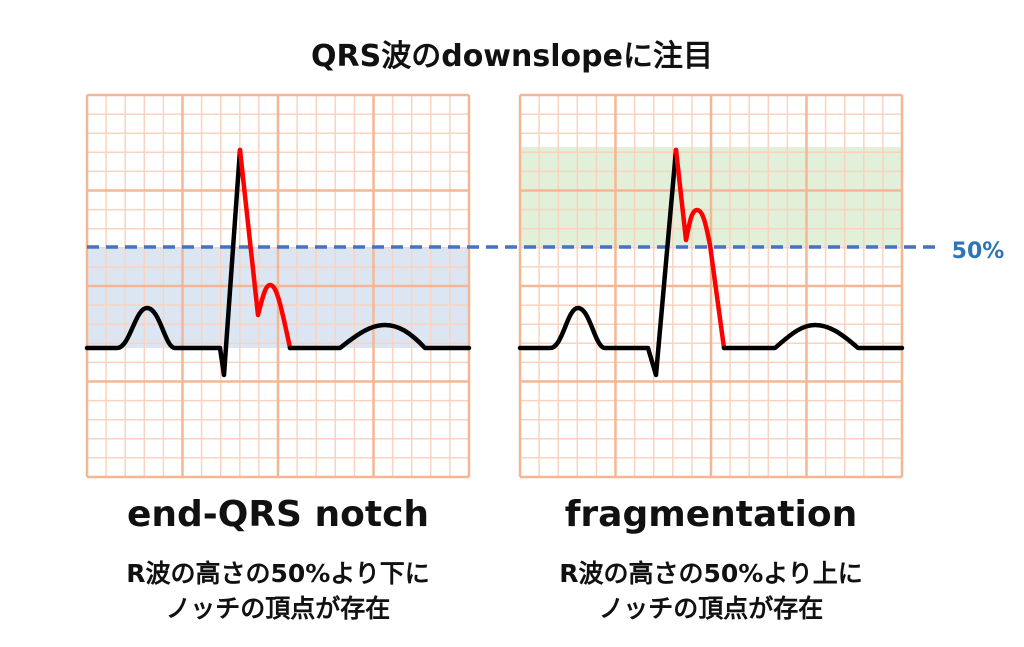 This screenshot has height=647, width=1024. I want to click on panel-title: fragmentation, so click(711, 514).